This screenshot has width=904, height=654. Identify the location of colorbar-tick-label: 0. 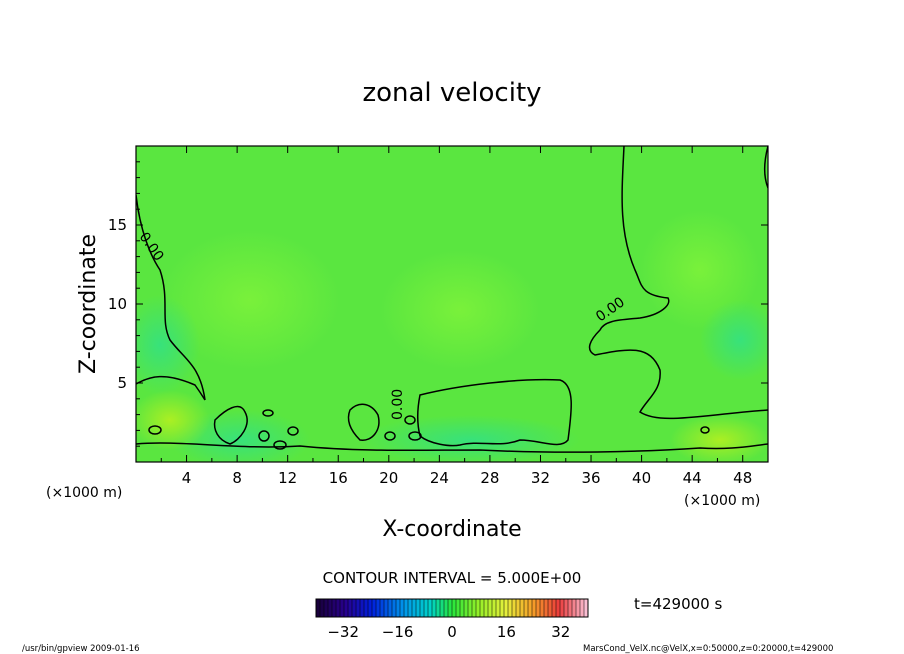
(452, 632).